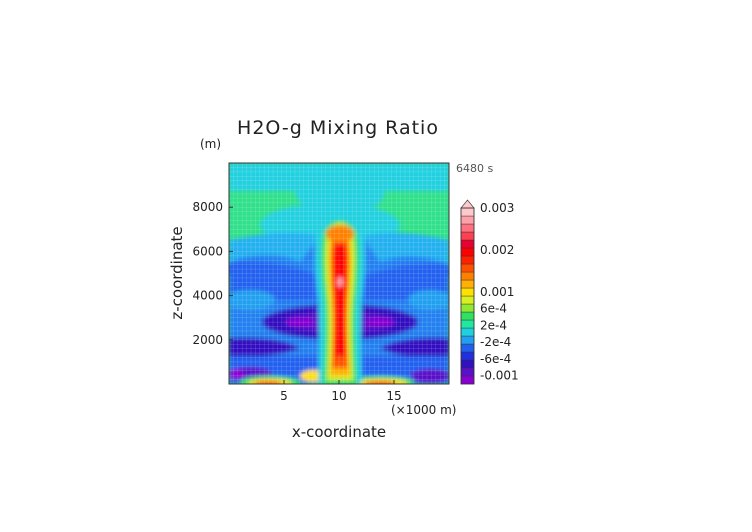 The image size is (752, 532). What do you see at coordinates (338, 128) in the screenshot?
I see `chart-title: H2O-g Mixing Ratio` at bounding box center [338, 128].